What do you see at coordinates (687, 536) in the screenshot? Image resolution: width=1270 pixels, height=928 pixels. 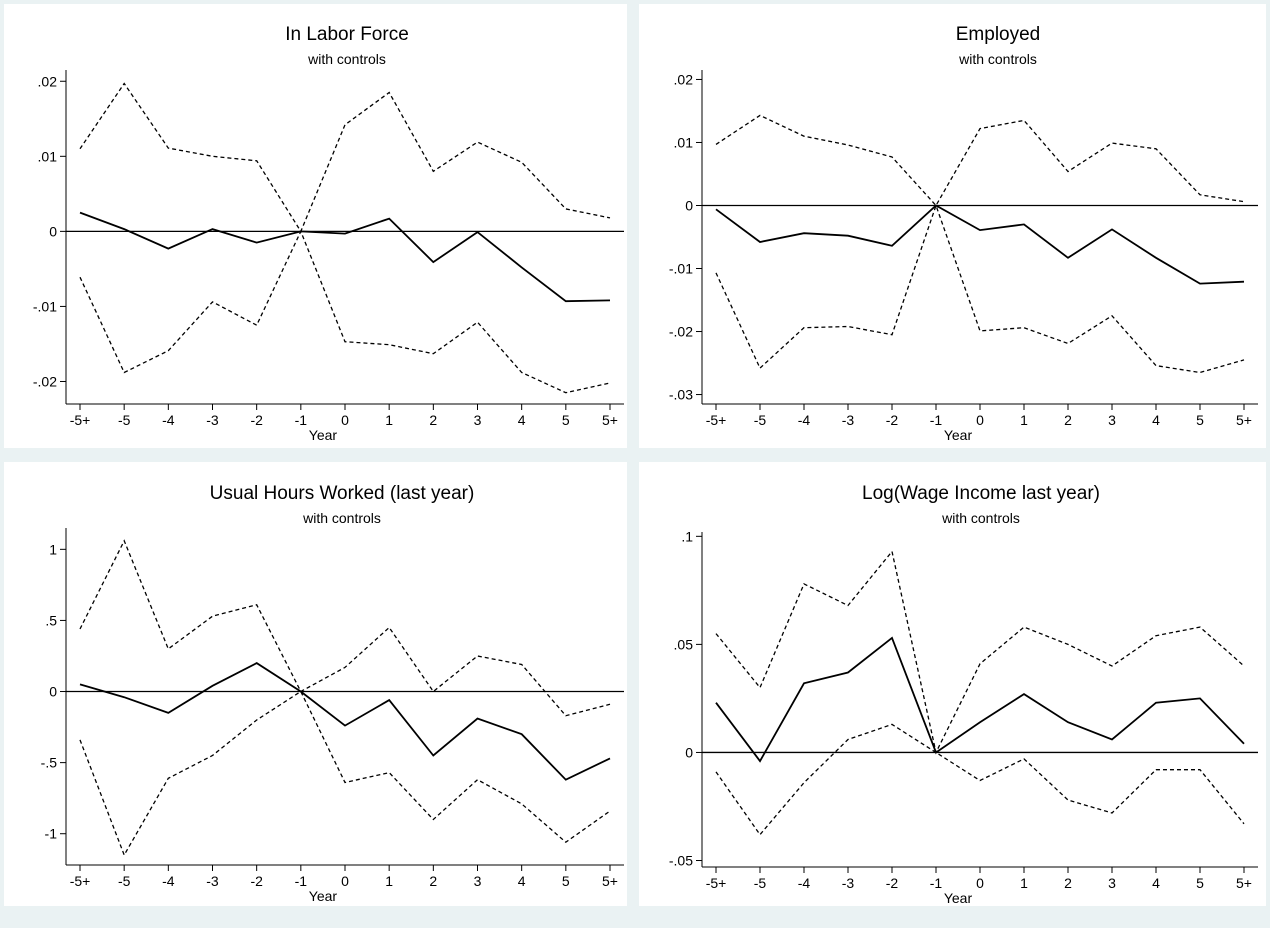 I see `y-tick-label: .1` at bounding box center [687, 536].